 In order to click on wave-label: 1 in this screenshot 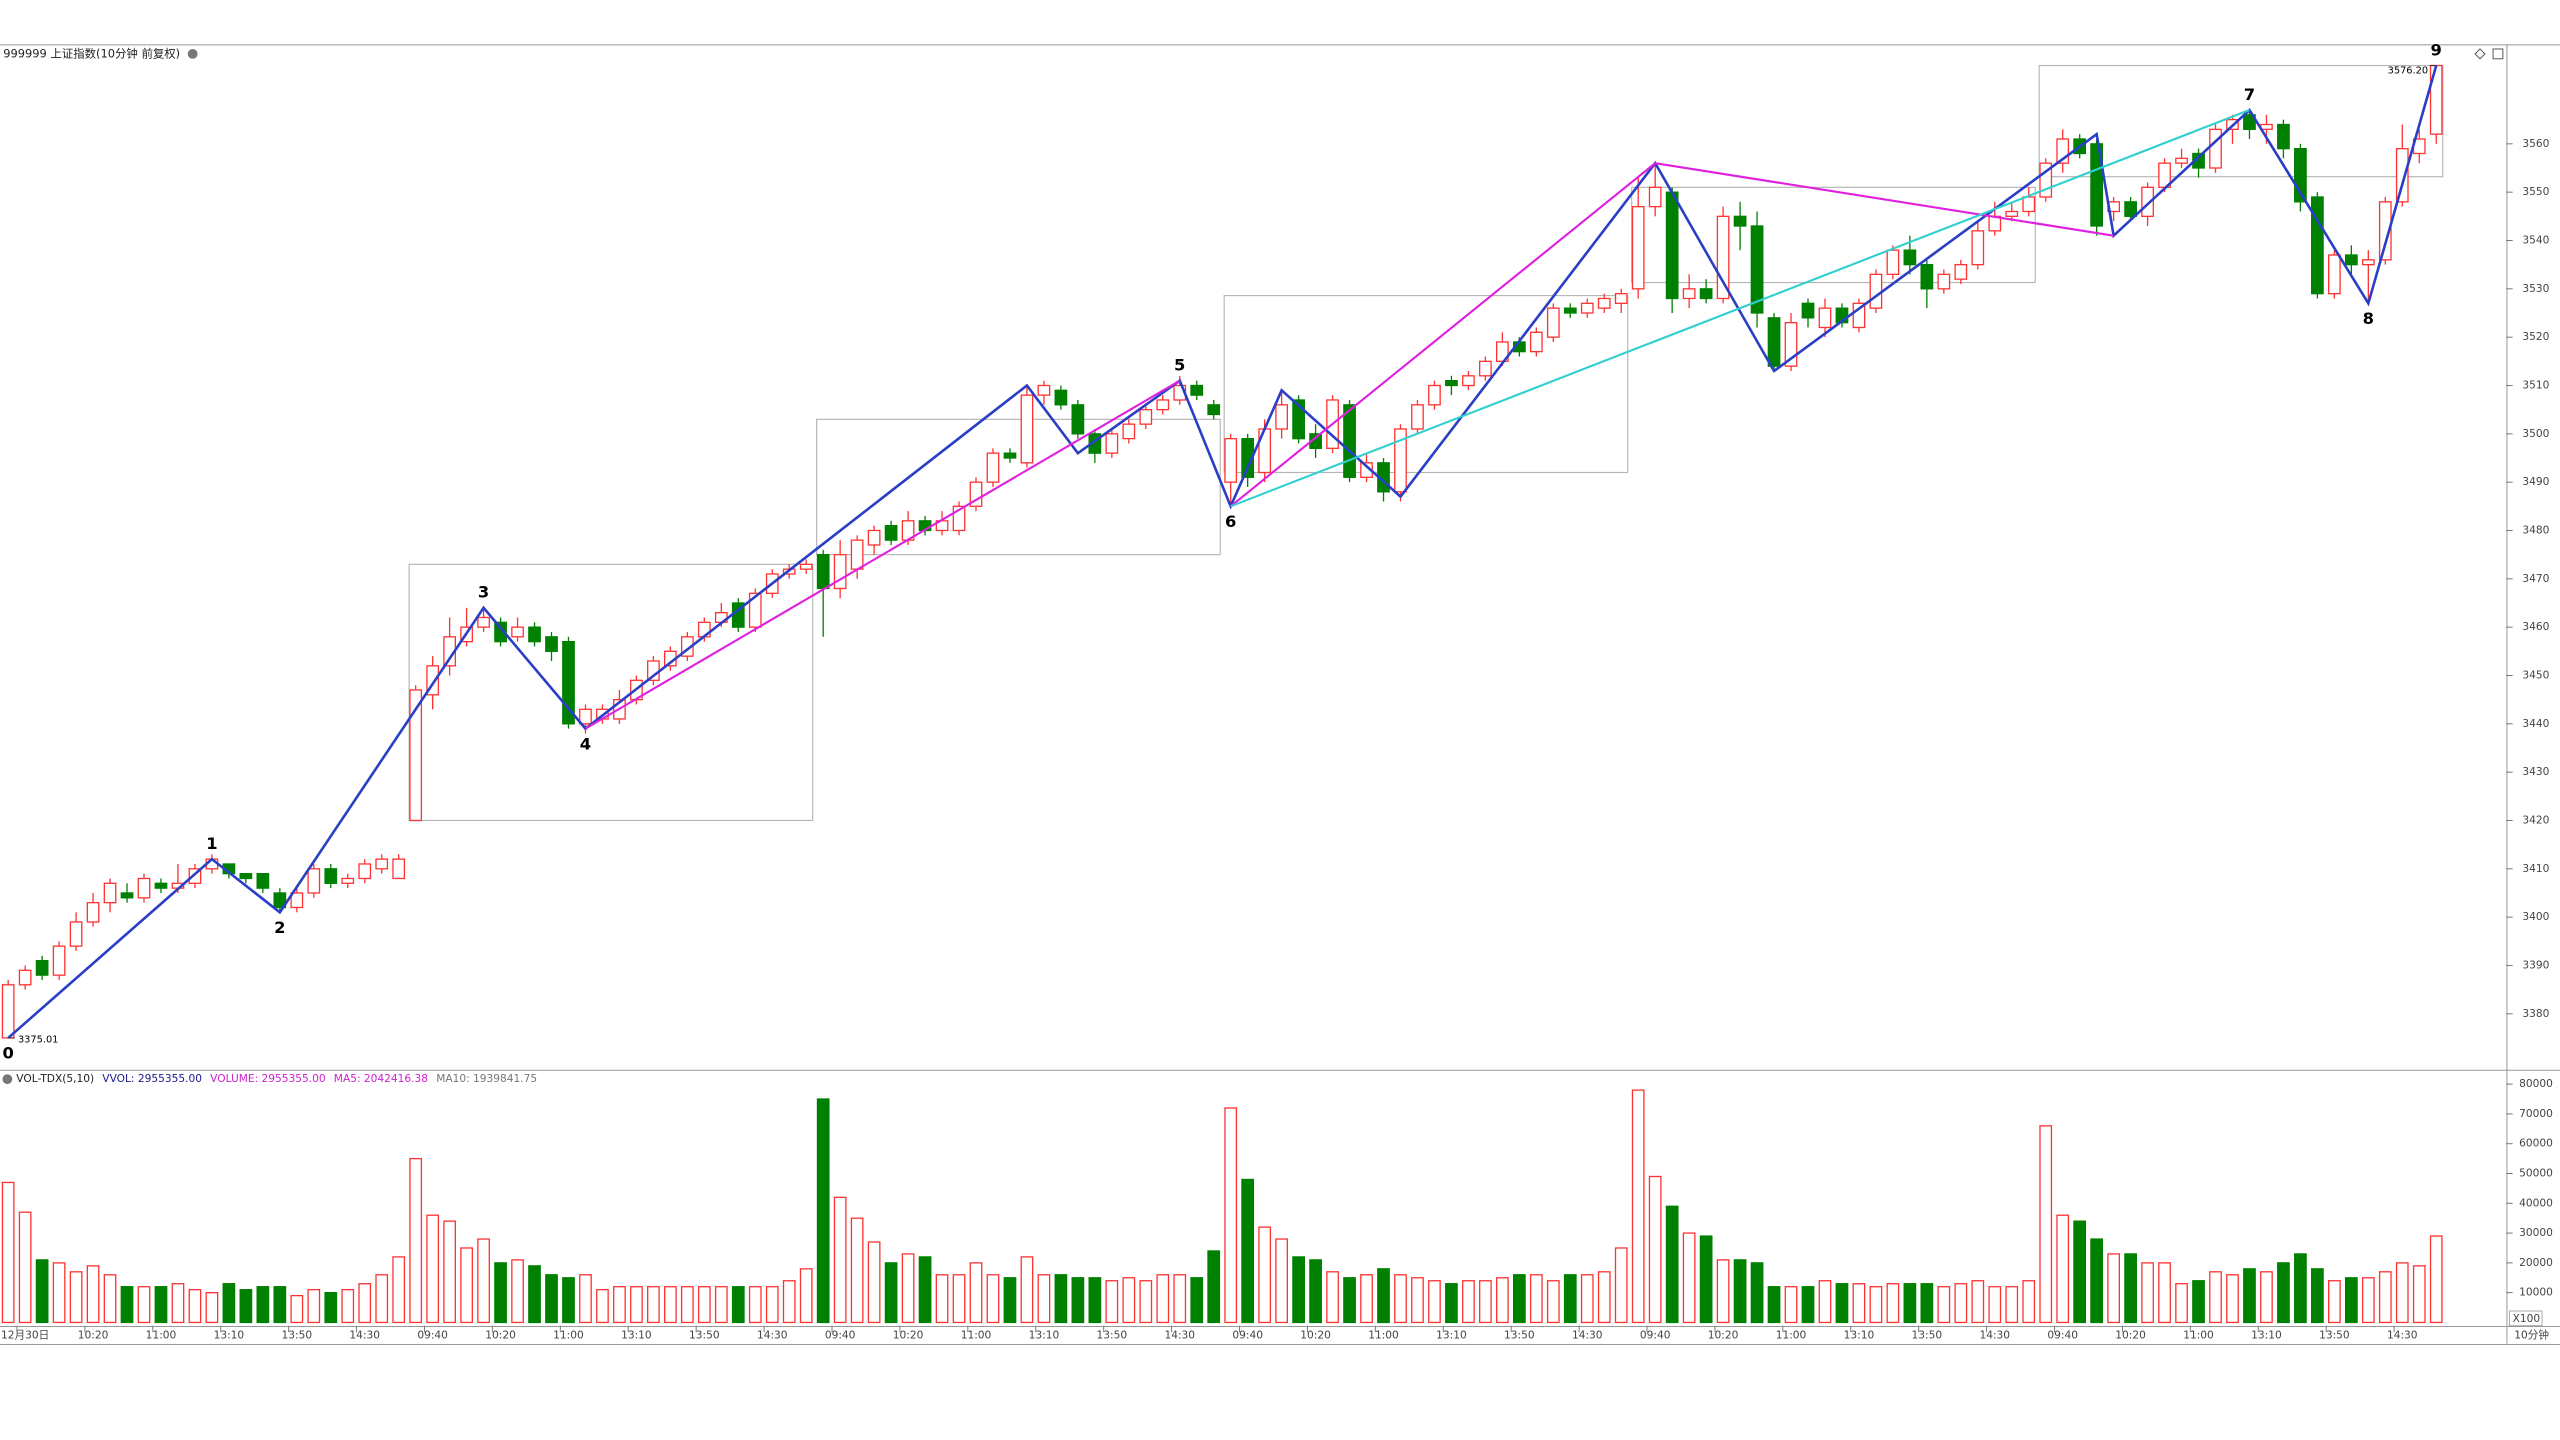, I will do `click(211, 843)`.